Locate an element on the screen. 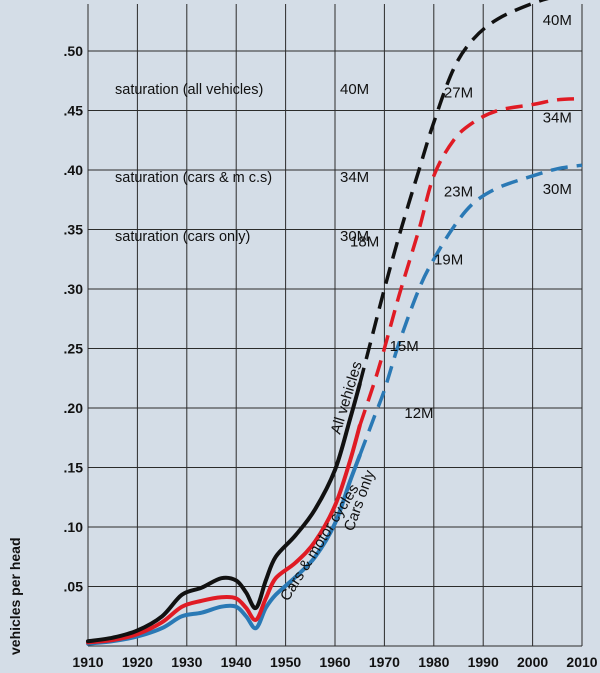 The width and height of the screenshot is (600, 673). y-tick-label: .05 is located at coordinates (74, 587).